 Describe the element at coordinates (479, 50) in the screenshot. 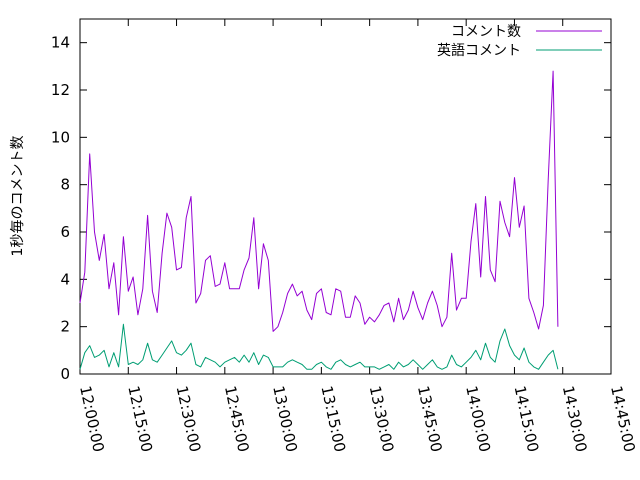

I see `legend-label-english: 英語コメント` at that location.